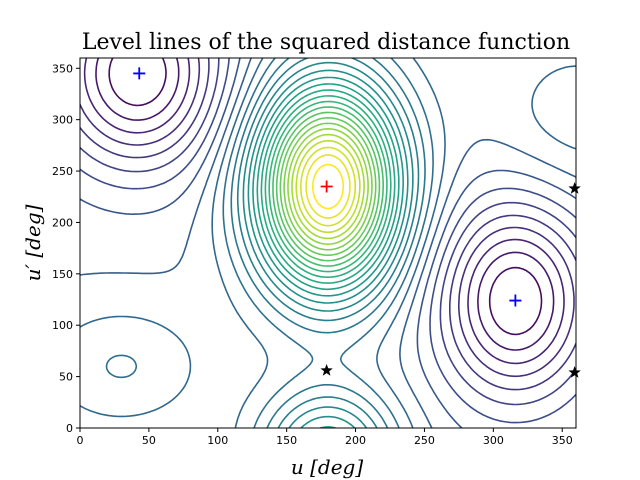 The height and width of the screenshot is (480, 640). Describe the element at coordinates (424, 440) in the screenshot. I see `x-tick-label: 250` at that location.